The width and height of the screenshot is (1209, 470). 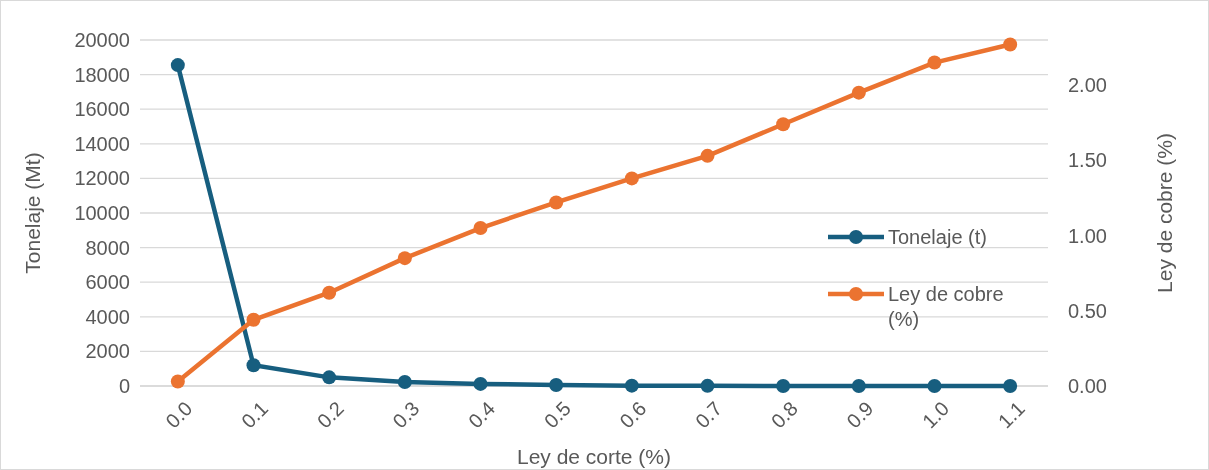 I want to click on y2-tick-label: 1.00, so click(x=1087, y=235).